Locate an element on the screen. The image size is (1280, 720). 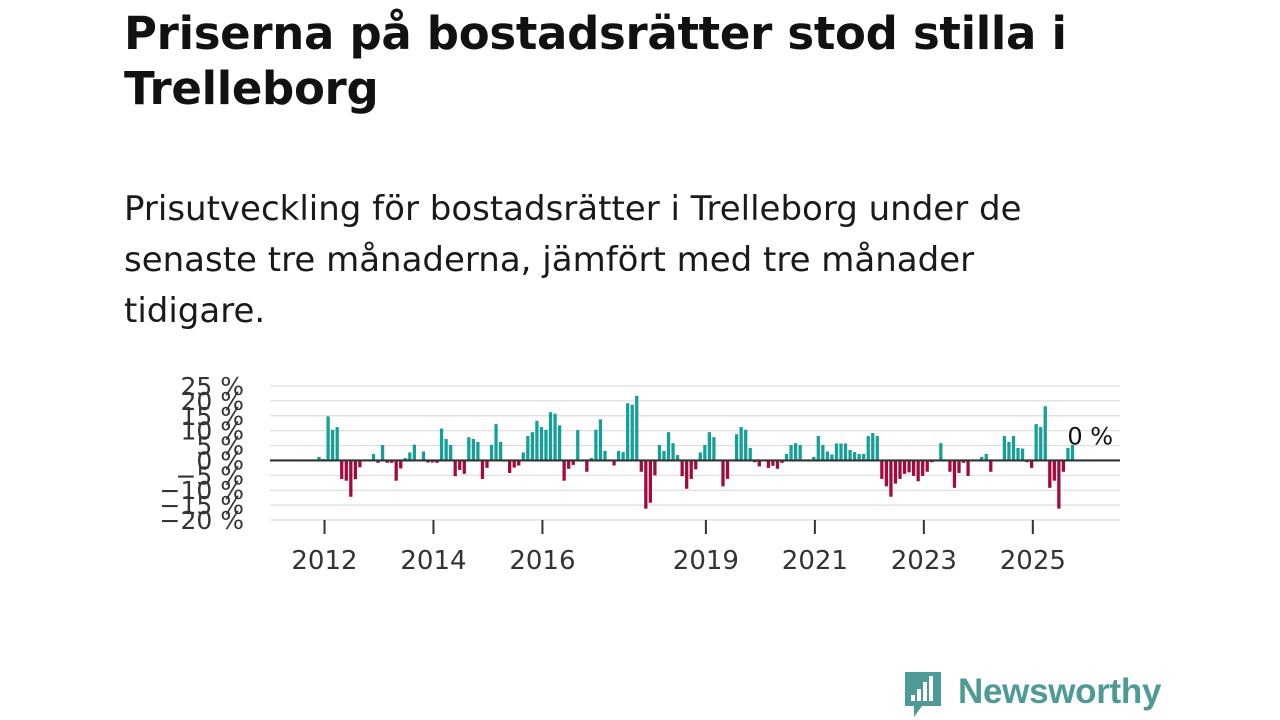
x-tick-label: 2014 is located at coordinates (433, 561).